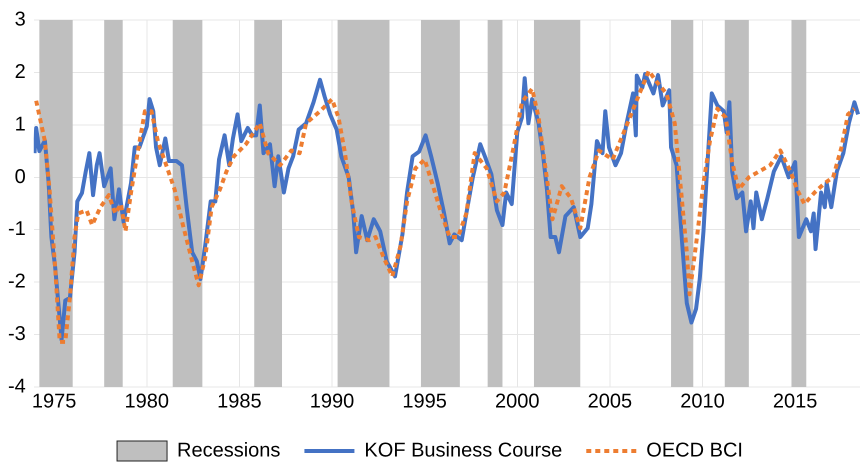 Image resolution: width=862 pixels, height=471 pixels. I want to click on x-tick-label: 1985, so click(239, 401).